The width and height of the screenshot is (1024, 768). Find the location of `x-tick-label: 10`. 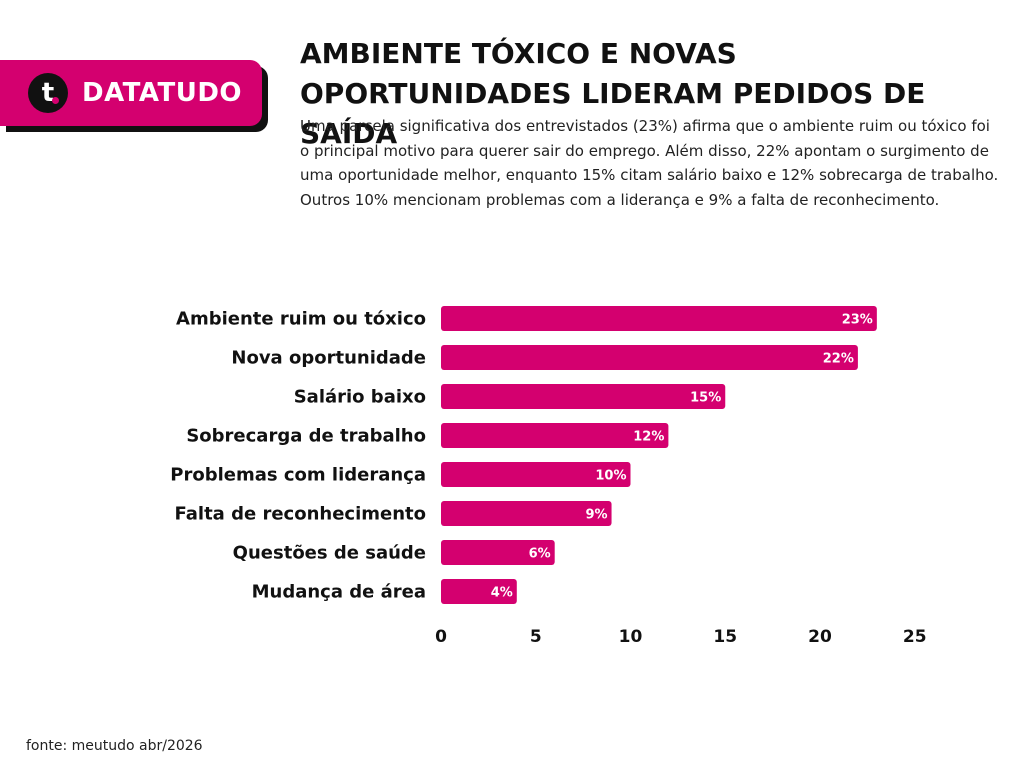

x-tick-label: 10 is located at coordinates (631, 637).